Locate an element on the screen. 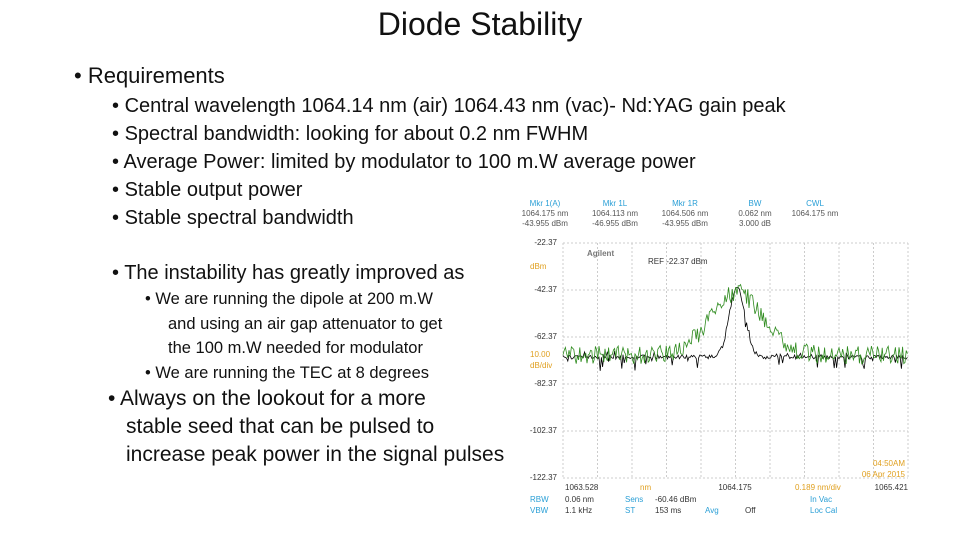 The image size is (960, 540). bullet: • Stable output power is located at coordinates (207, 190).